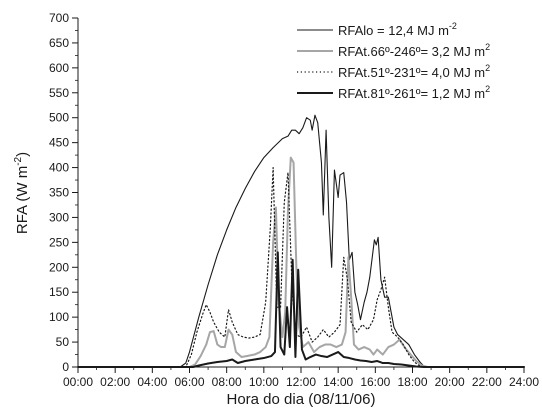 This screenshot has height=410, width=542. What do you see at coordinates (189, 382) in the screenshot?
I see `x-tick-label: 06:00` at bounding box center [189, 382].